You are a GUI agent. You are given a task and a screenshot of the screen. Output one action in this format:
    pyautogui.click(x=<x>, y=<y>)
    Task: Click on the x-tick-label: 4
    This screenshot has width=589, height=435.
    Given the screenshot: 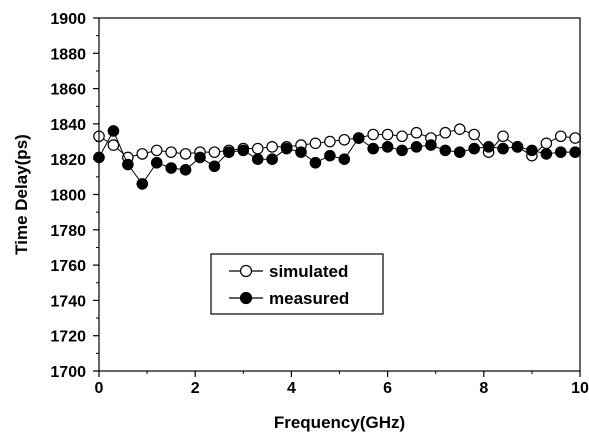 What is the action you would take?
    pyautogui.click(x=291, y=388)
    